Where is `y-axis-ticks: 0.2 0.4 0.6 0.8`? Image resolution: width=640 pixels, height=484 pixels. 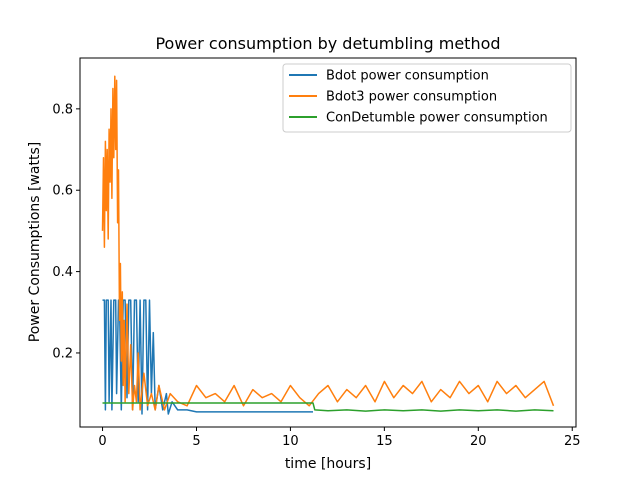 y-axis-ticks: 0.2 0.4 0.6 0.8 is located at coordinates (66, 231).